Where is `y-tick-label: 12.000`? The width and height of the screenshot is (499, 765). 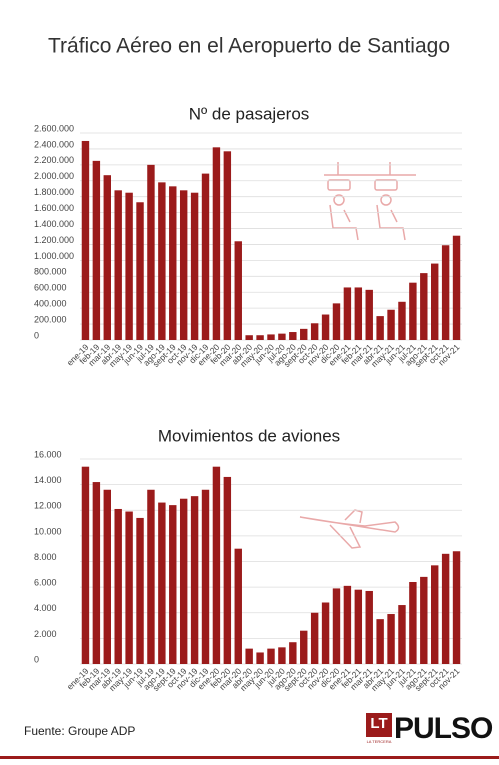 y-tick-label: 12.000 is located at coordinates (48, 506).